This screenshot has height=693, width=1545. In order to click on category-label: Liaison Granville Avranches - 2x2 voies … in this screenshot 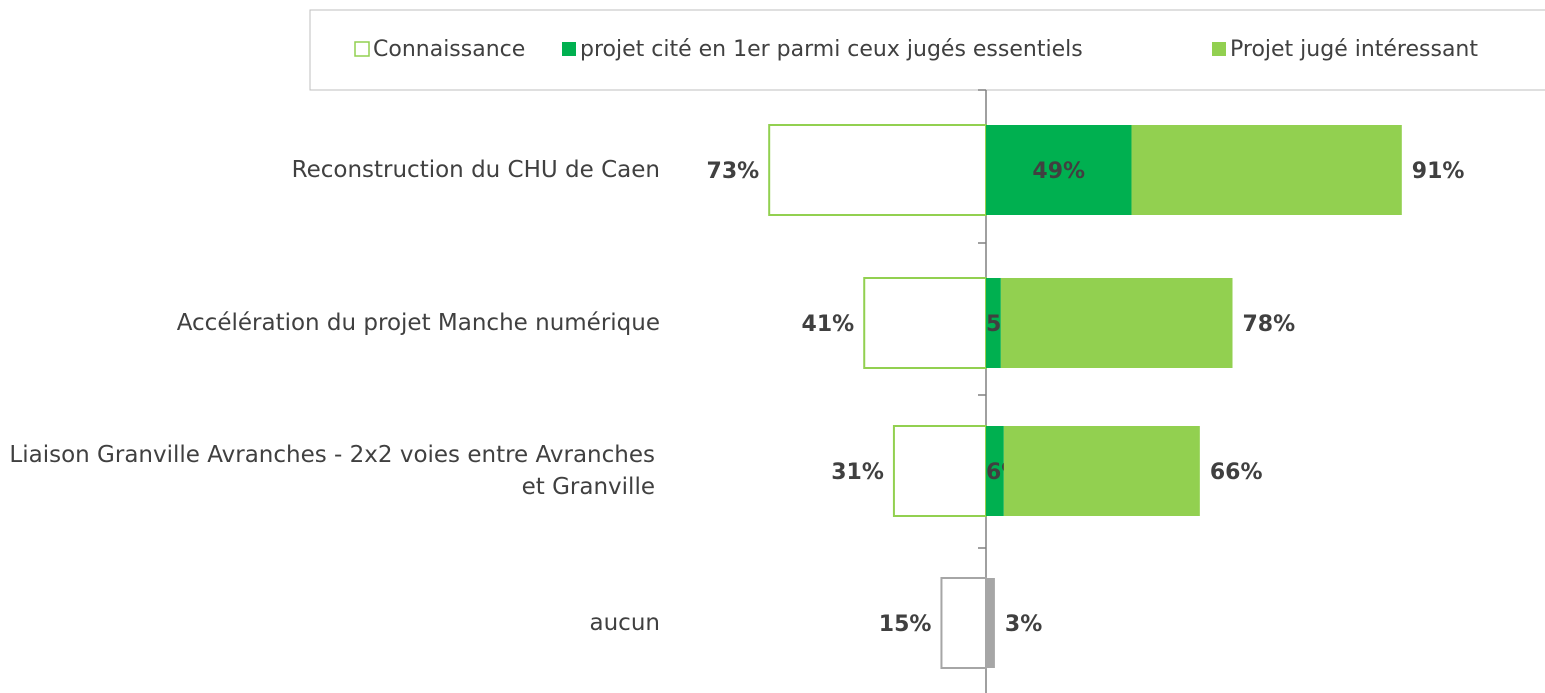, I will do `click(332, 471)`.